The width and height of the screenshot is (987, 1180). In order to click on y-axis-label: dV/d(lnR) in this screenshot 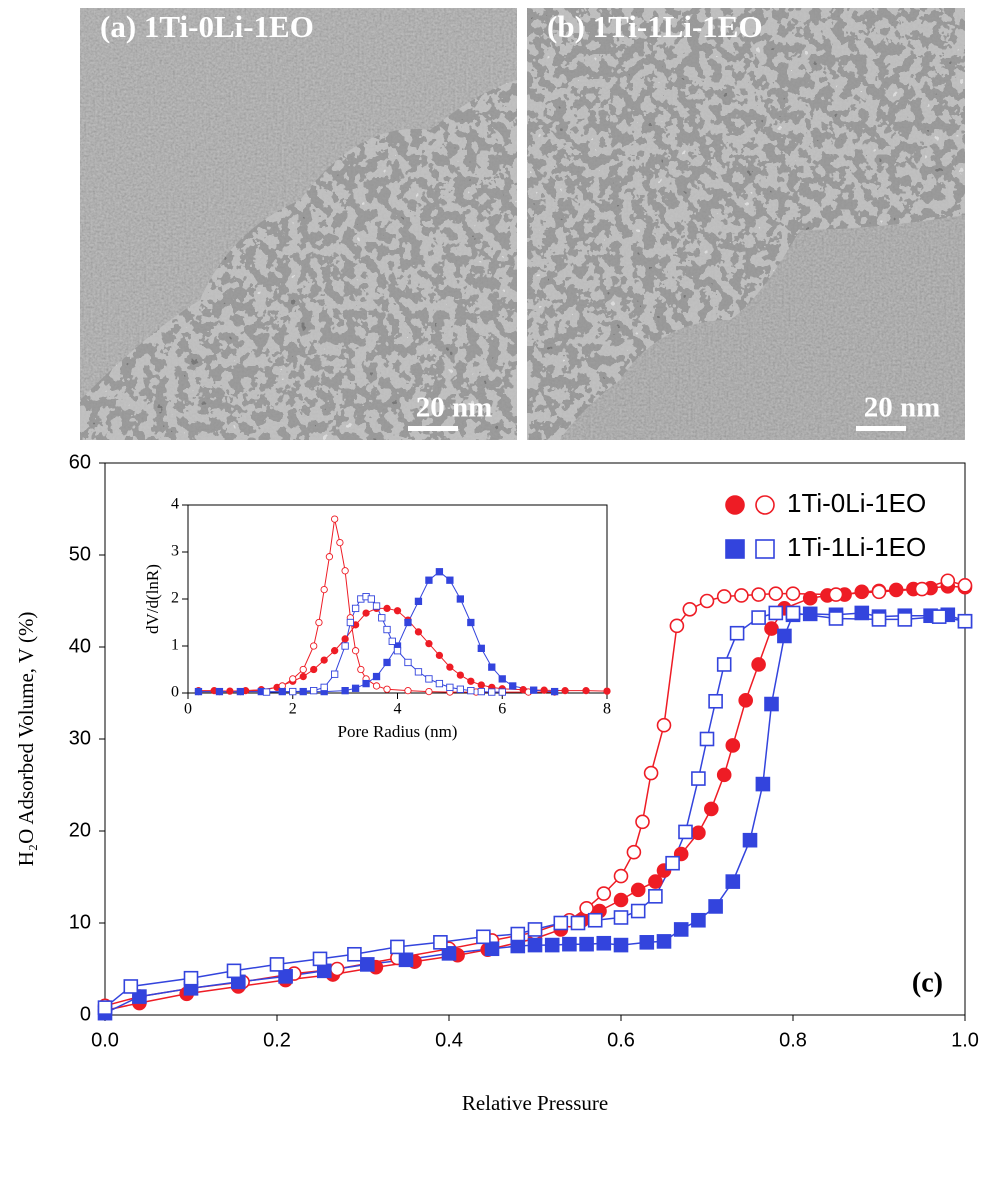, I will do `click(152, 599)`.